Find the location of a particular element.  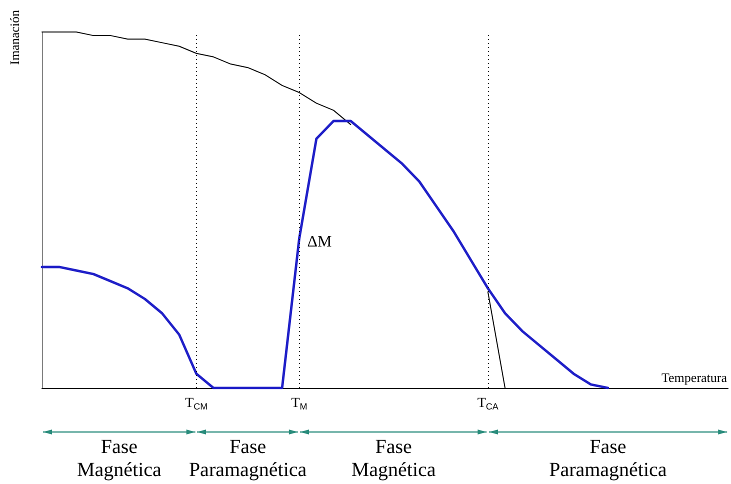

annotation: ΔM is located at coordinates (319, 242).